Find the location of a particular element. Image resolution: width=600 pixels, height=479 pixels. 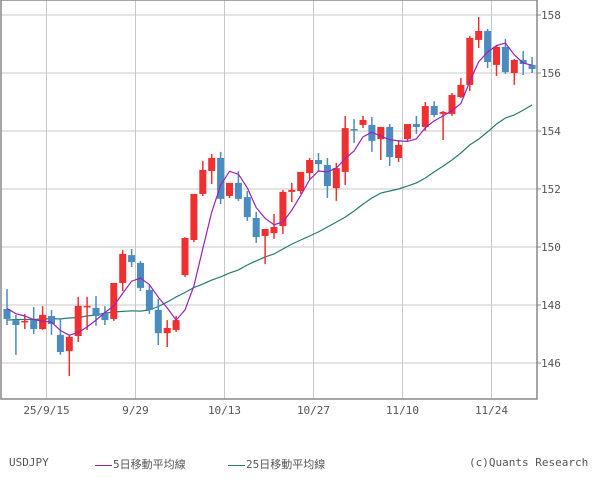

legend-ma25: 25日移動平均線 is located at coordinates (276, 464).